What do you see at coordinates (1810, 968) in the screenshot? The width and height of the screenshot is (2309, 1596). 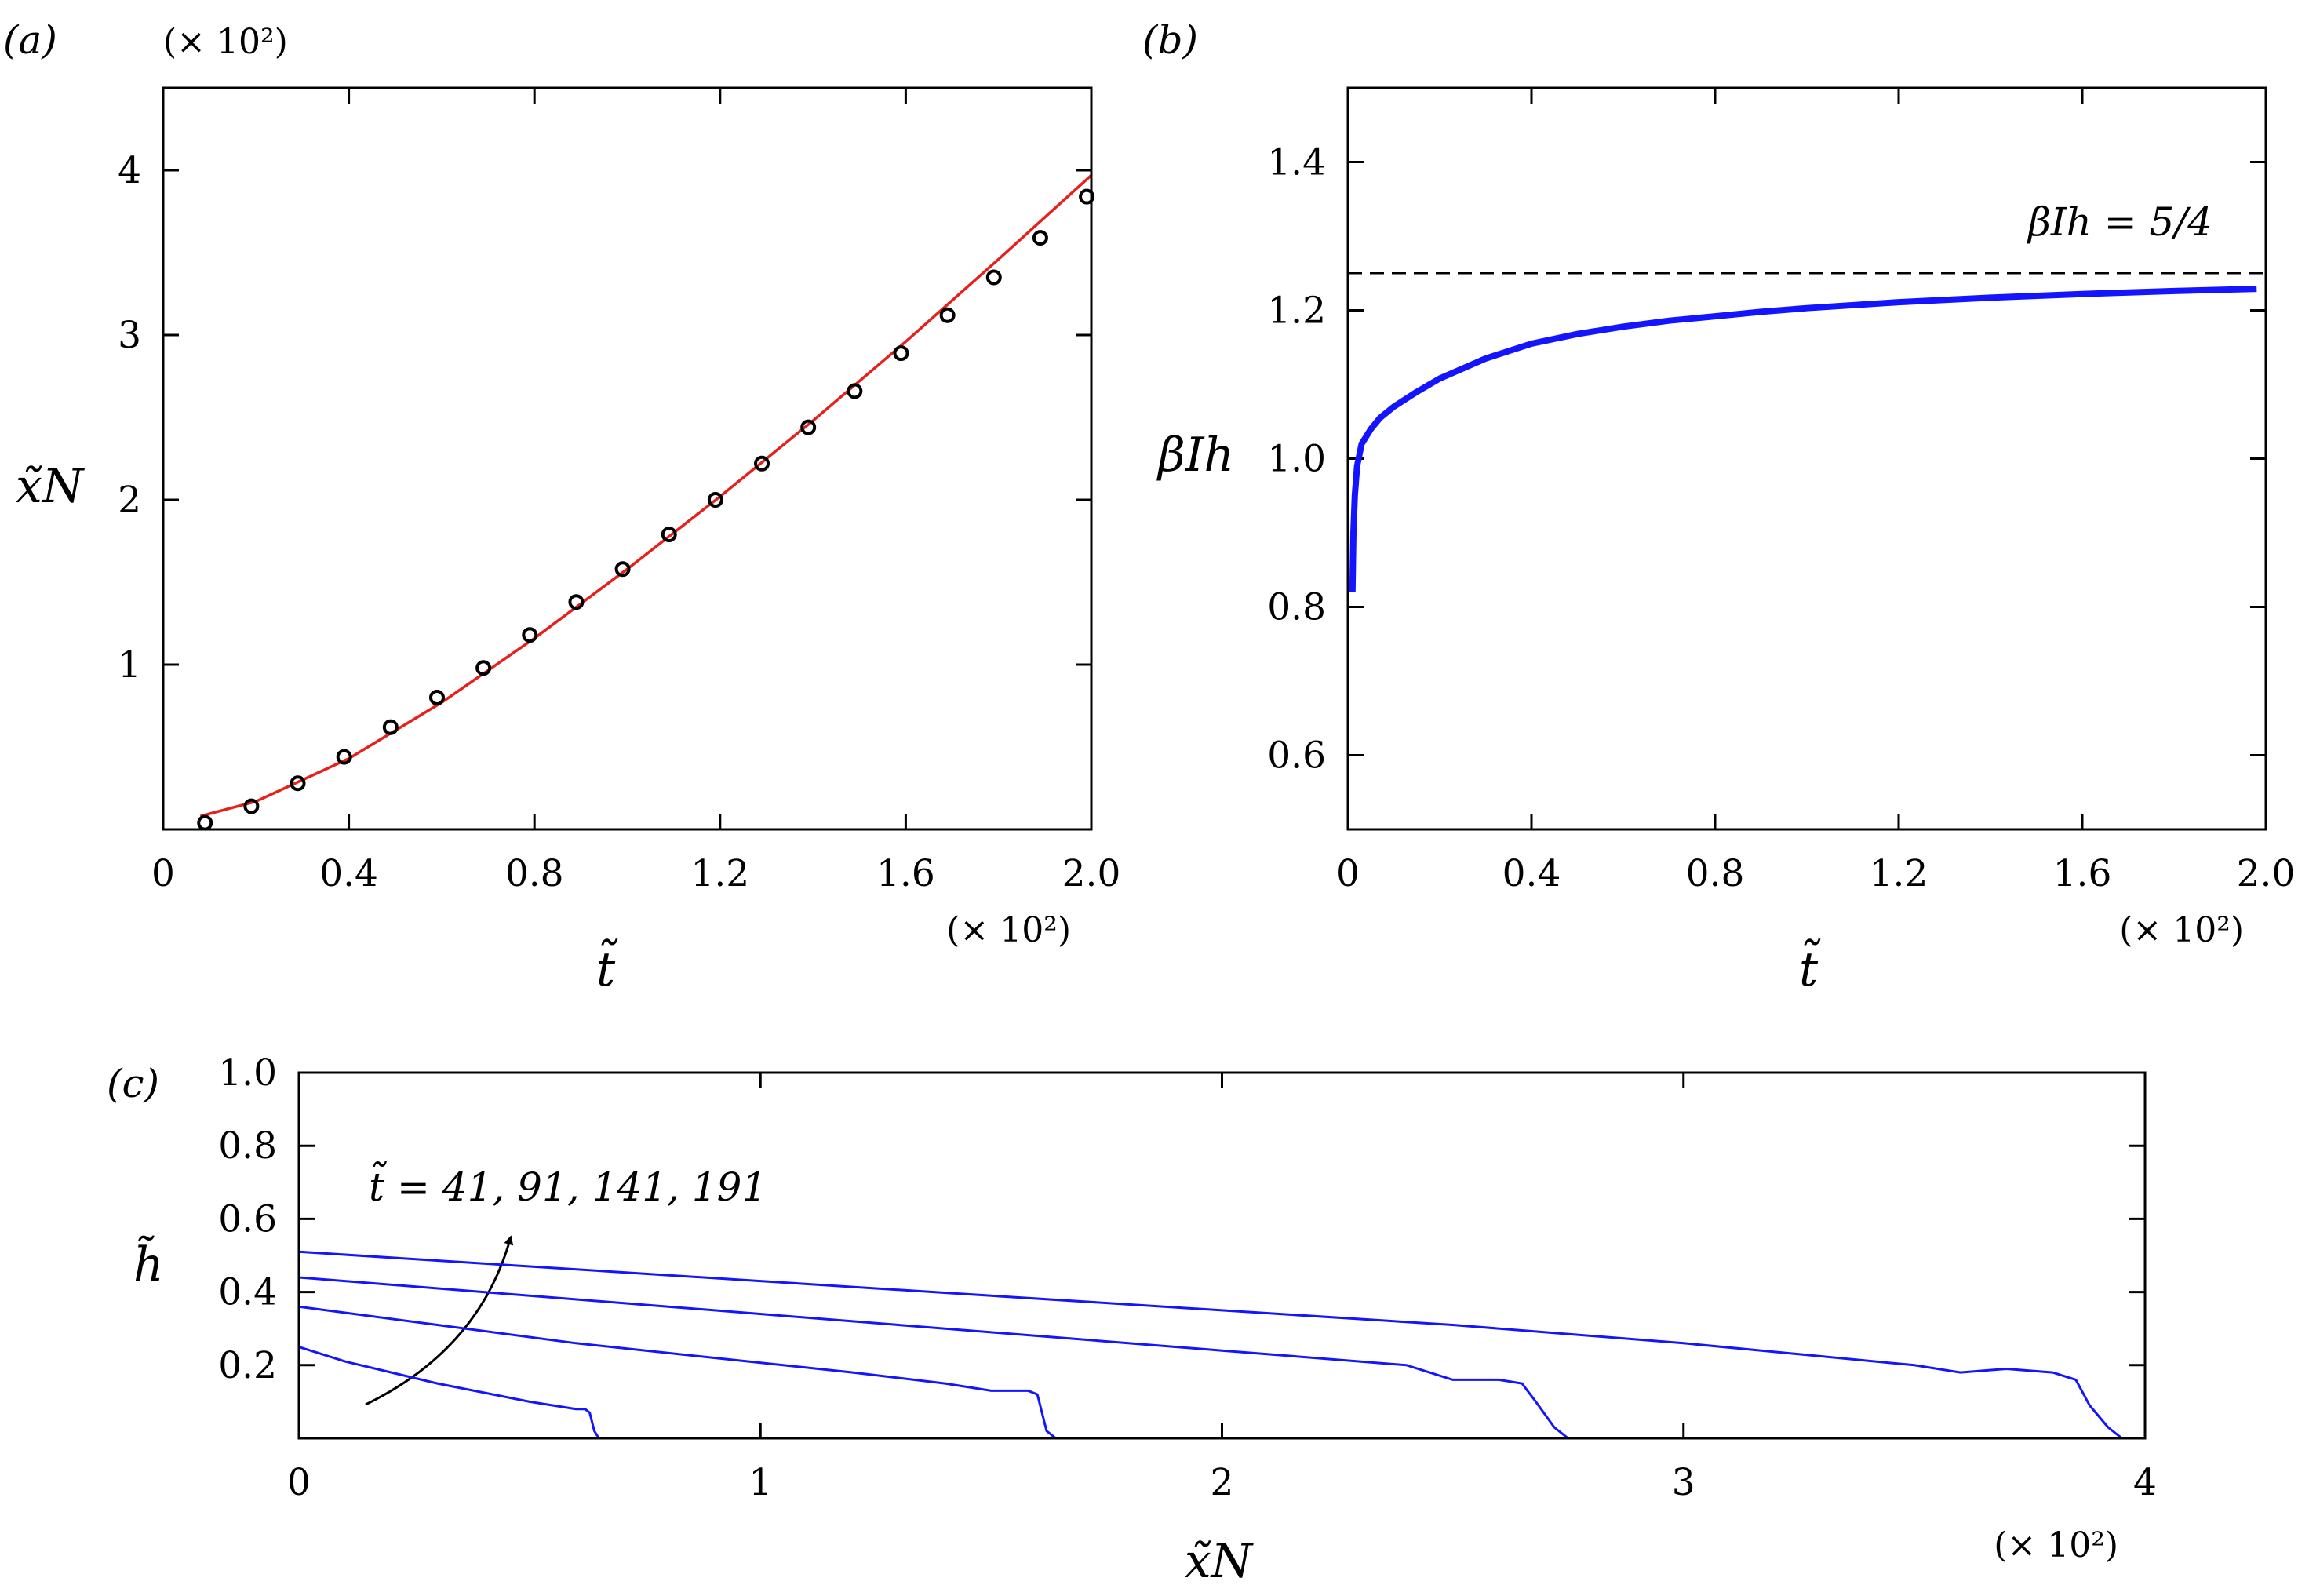 I see `panel-b-xlabel: t̃` at bounding box center [1810, 968].